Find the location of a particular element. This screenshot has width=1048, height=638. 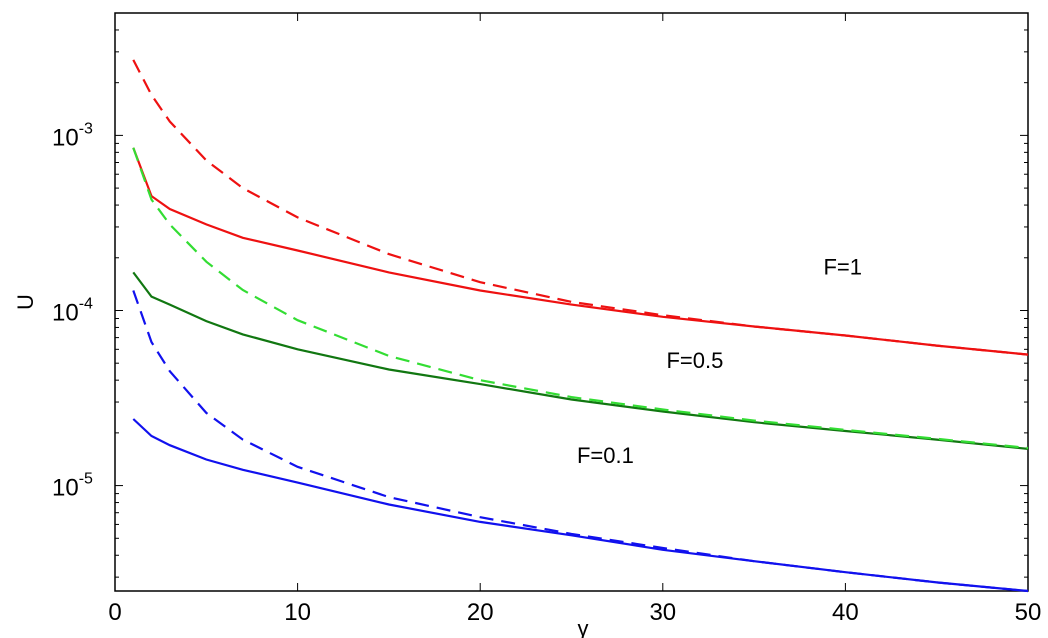

x-tick-labels: 0 10 20 30 40 50 is located at coordinates (574, 612).